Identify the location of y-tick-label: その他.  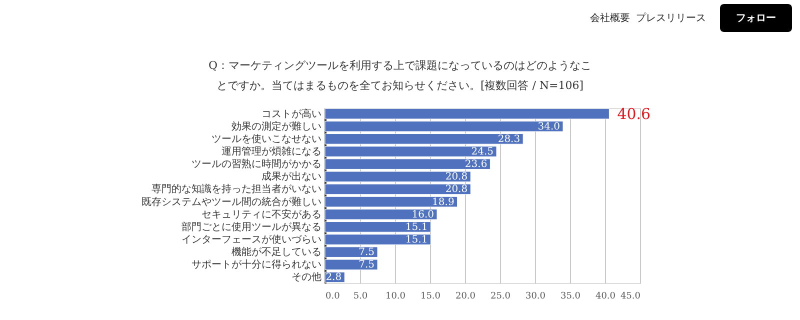
(307, 277).